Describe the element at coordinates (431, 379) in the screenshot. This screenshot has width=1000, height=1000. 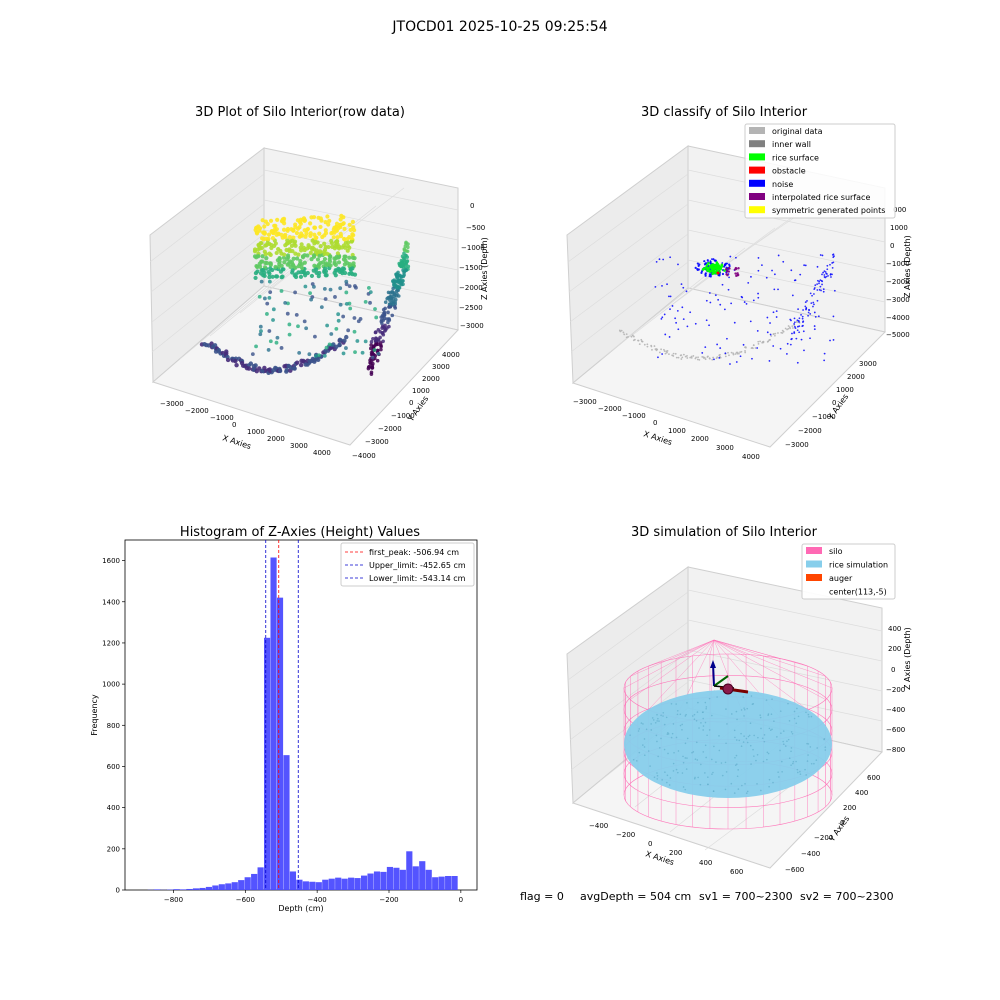
I see `y-tick-raw-6: 2000` at that location.